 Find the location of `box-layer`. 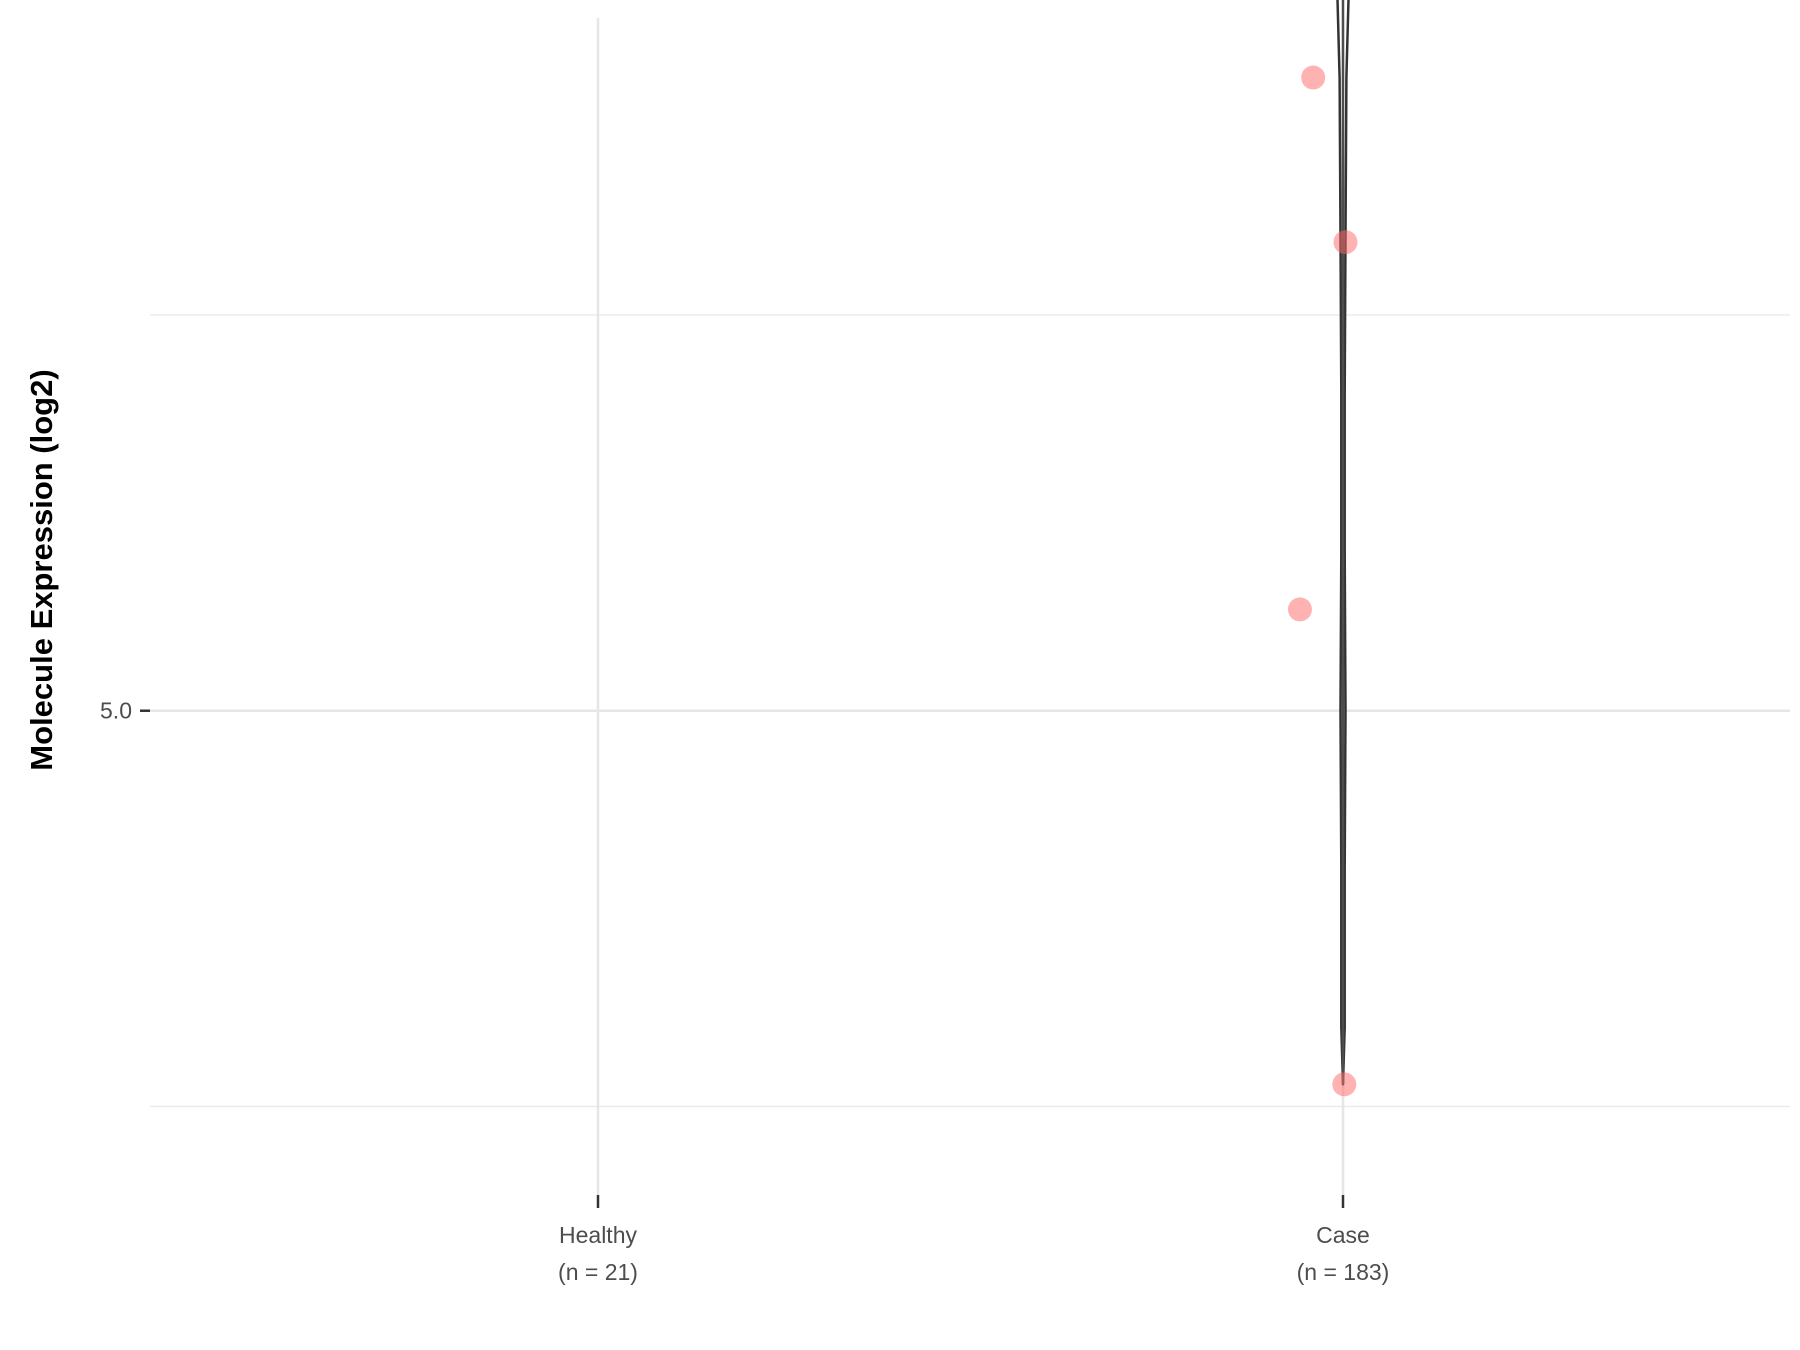

box-layer is located at coordinates (1343, 542).